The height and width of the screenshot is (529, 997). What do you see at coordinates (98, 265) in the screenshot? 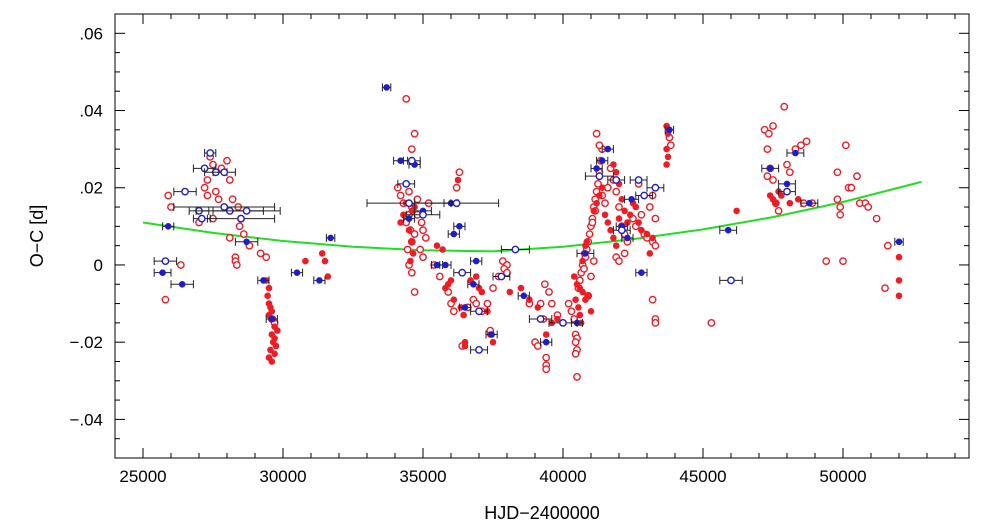
I see `y-tick-label: 0` at bounding box center [98, 265].